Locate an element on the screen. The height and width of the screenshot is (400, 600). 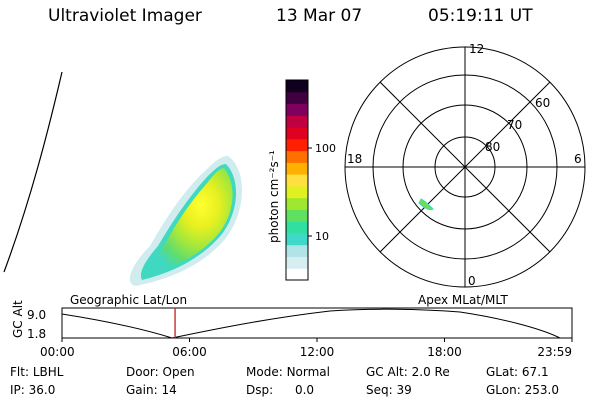
colorbar: 100 10 photon cm⁻²s⁻¹ is located at coordinates (300, 183).